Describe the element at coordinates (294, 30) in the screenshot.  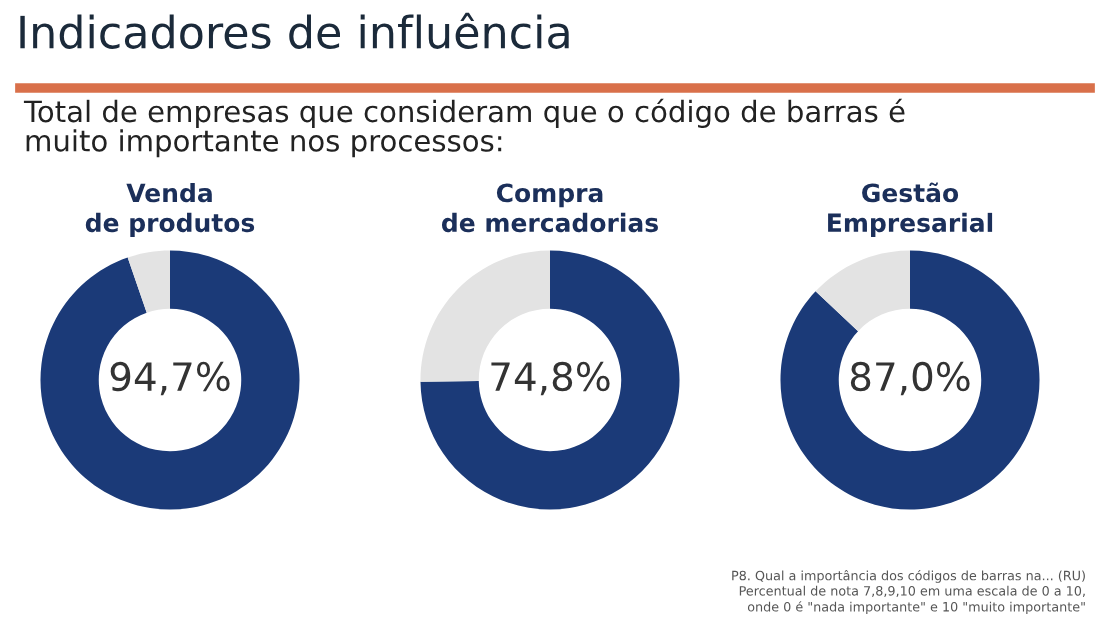
I see `text: Indicadores de influência` at that location.